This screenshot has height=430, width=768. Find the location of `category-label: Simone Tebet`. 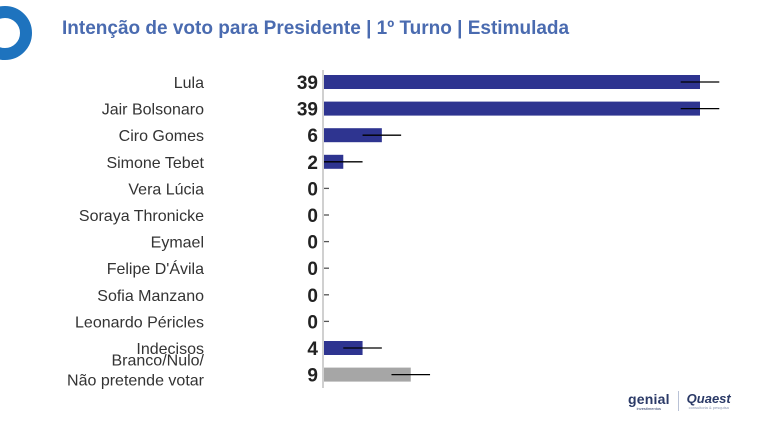

category-label: Simone Tebet is located at coordinates (155, 163).